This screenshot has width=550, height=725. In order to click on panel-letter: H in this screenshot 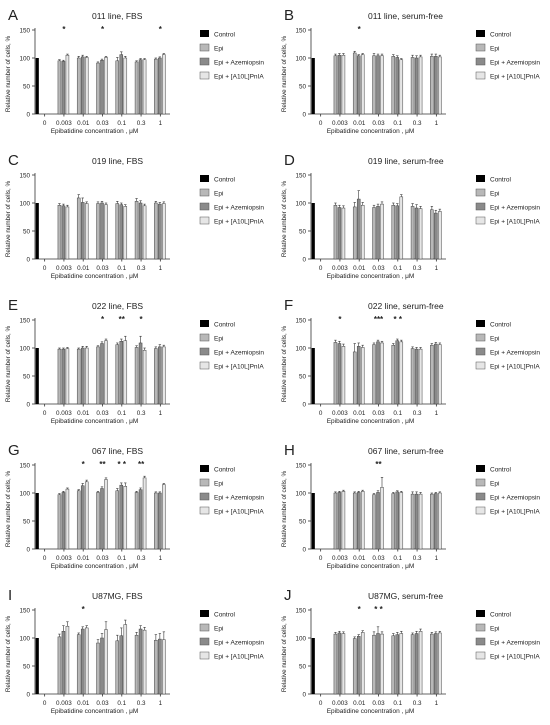, I will do `click(289, 450)`.